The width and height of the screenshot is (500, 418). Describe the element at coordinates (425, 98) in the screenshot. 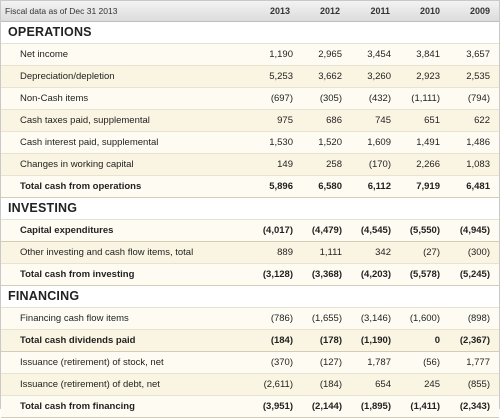

I see `row-value: (1,111)` at that location.